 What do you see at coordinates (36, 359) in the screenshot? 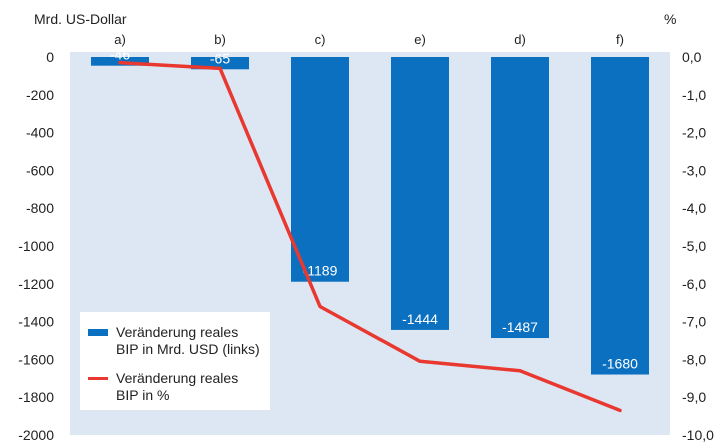
I see `left-tick-label: -1600` at bounding box center [36, 359].